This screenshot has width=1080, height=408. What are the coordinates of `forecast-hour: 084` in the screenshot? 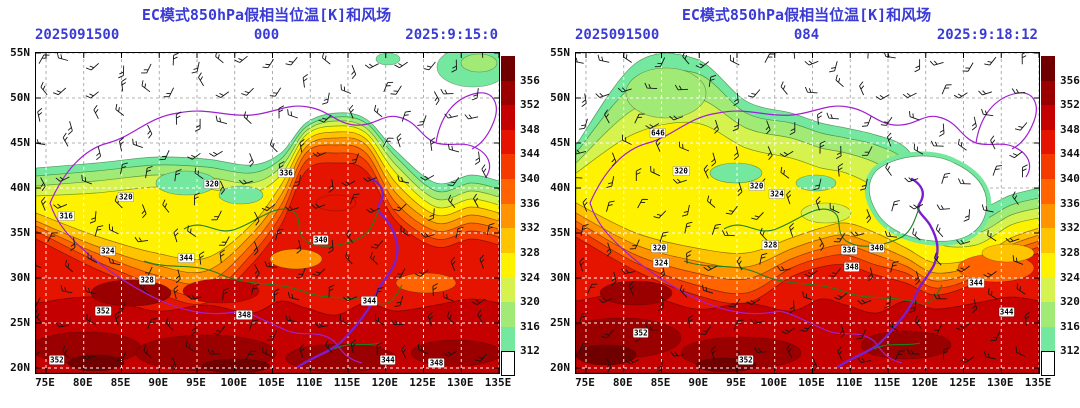 It's located at (806, 35).